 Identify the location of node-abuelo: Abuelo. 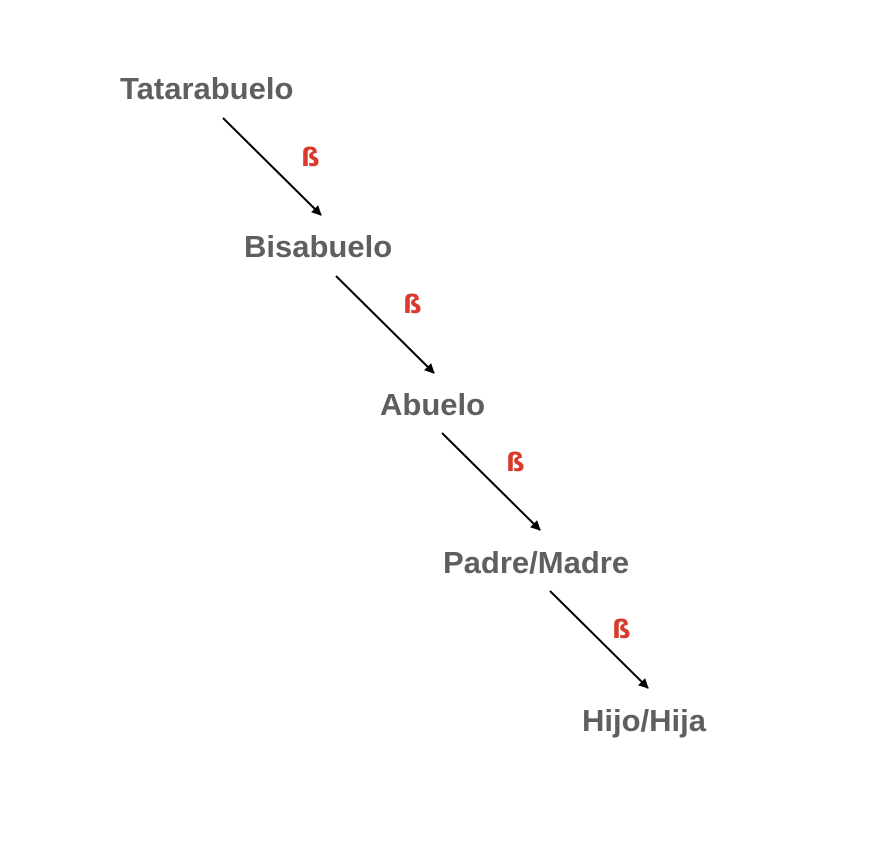
(433, 404).